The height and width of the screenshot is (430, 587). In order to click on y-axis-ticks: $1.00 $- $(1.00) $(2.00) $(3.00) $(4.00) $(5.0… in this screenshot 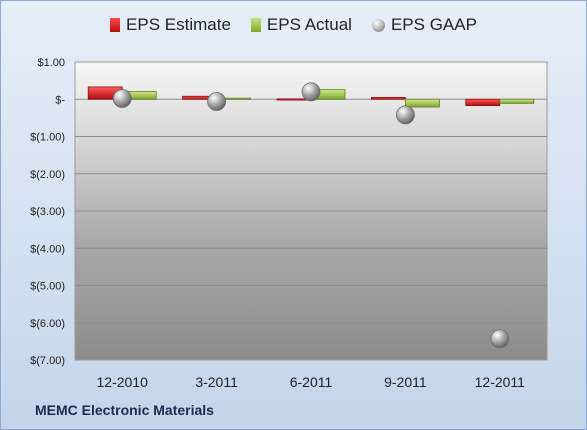, I will do `click(47, 212)`.